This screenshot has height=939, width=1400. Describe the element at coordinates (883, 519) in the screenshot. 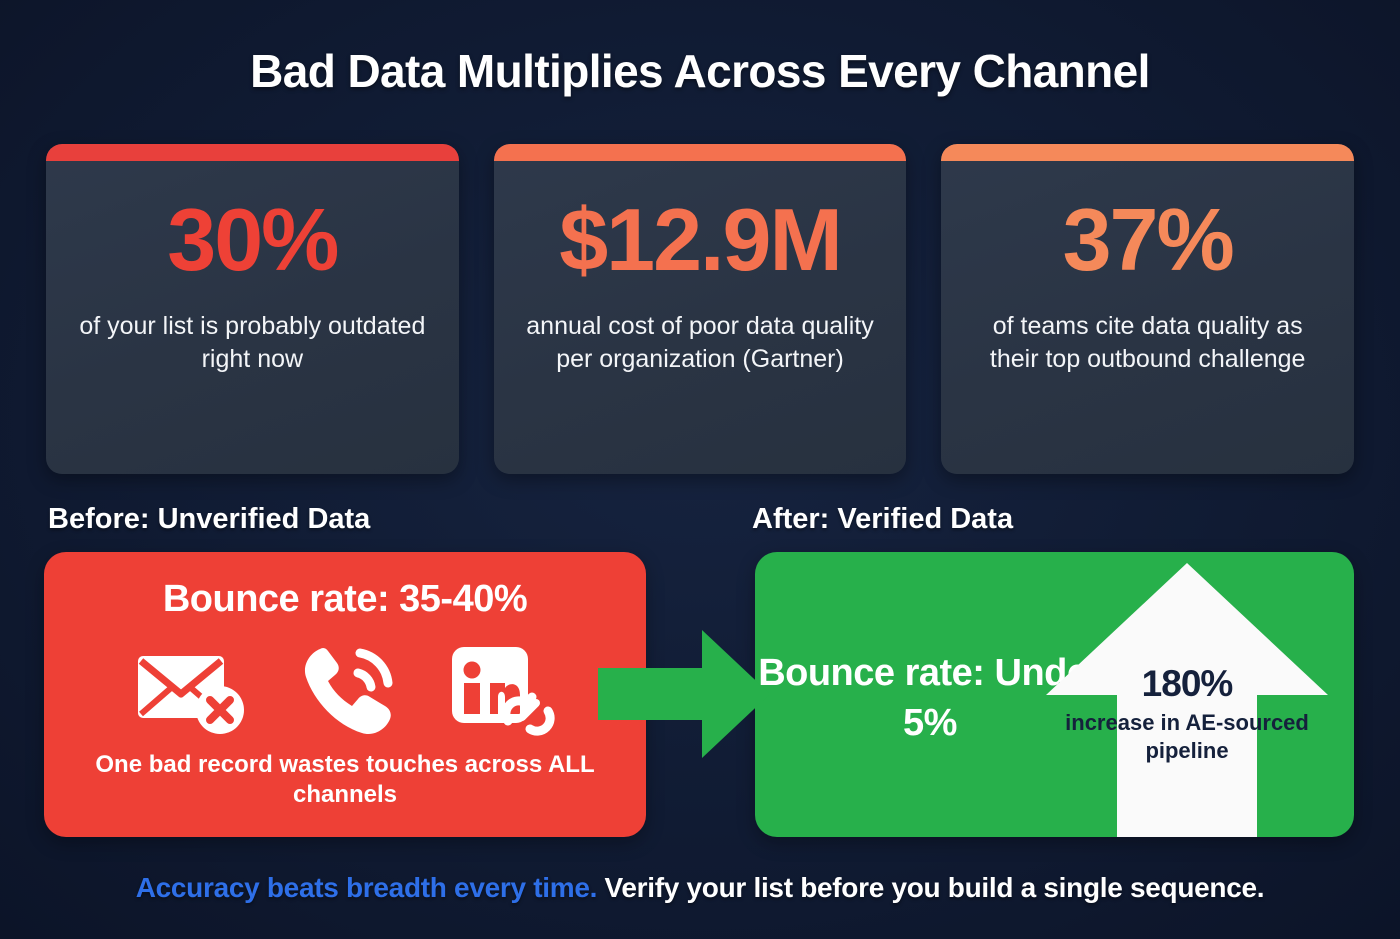

I see `after-section-label: After: Verified Data` at that location.